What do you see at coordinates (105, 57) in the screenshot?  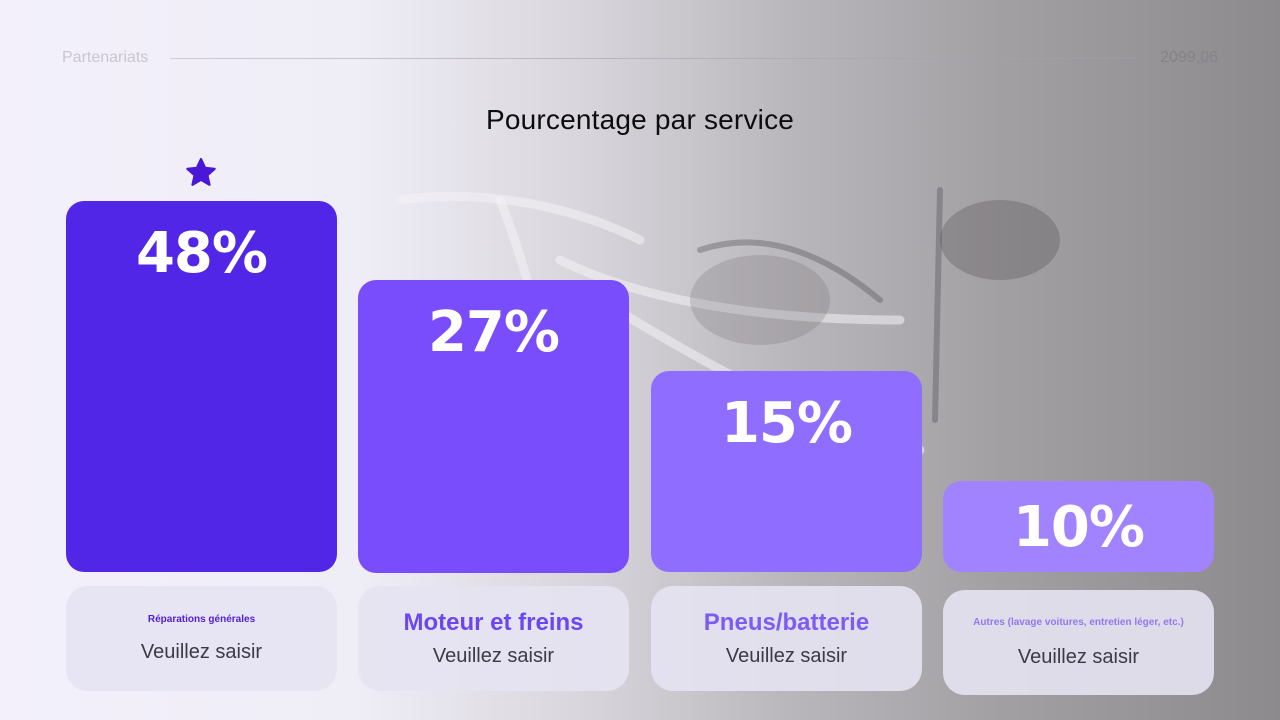 I see `section-label: Partenariats` at bounding box center [105, 57].